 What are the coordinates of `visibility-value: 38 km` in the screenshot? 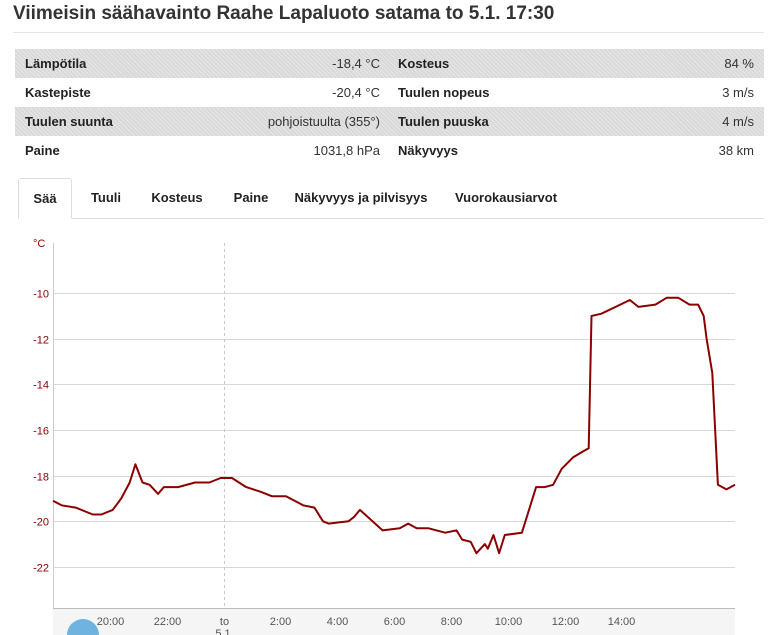 It's located at (736, 150).